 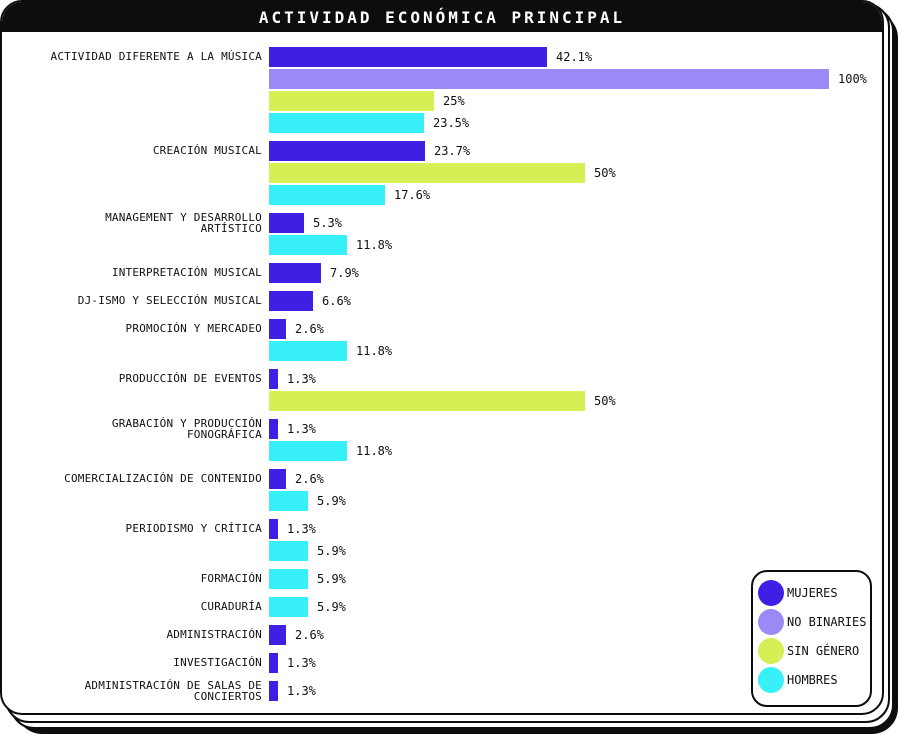 I want to click on legend-label: MUJERES, so click(x=812, y=592).